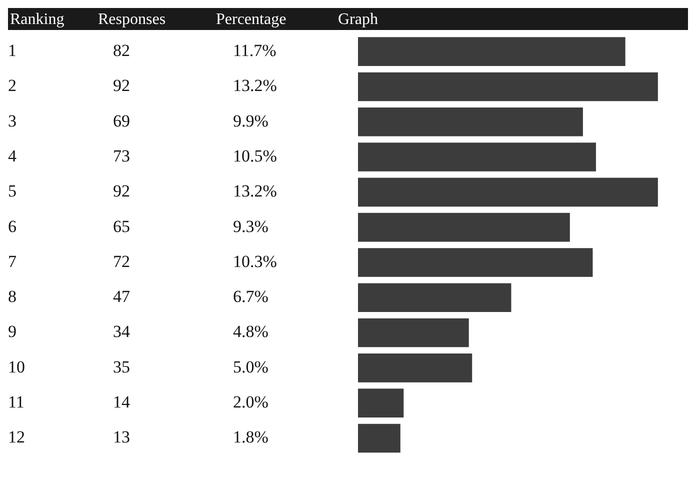  What do you see at coordinates (121, 402) in the screenshot?
I see `data-label: 14` at bounding box center [121, 402].